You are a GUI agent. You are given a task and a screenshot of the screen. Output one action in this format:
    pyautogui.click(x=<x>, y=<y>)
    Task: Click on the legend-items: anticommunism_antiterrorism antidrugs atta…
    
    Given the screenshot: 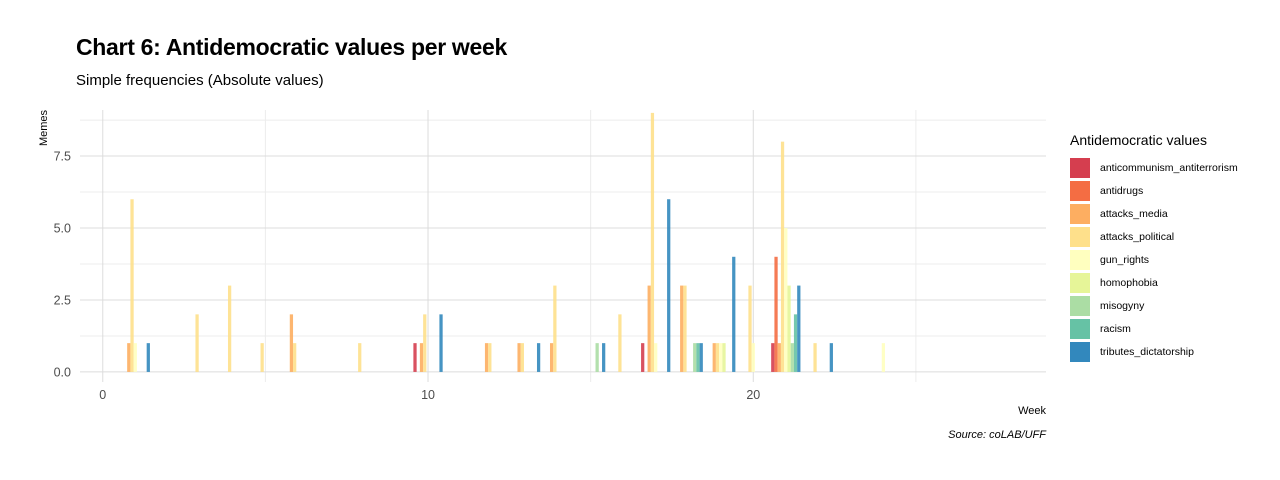 What is the action you would take?
    pyautogui.click(x=1154, y=259)
    